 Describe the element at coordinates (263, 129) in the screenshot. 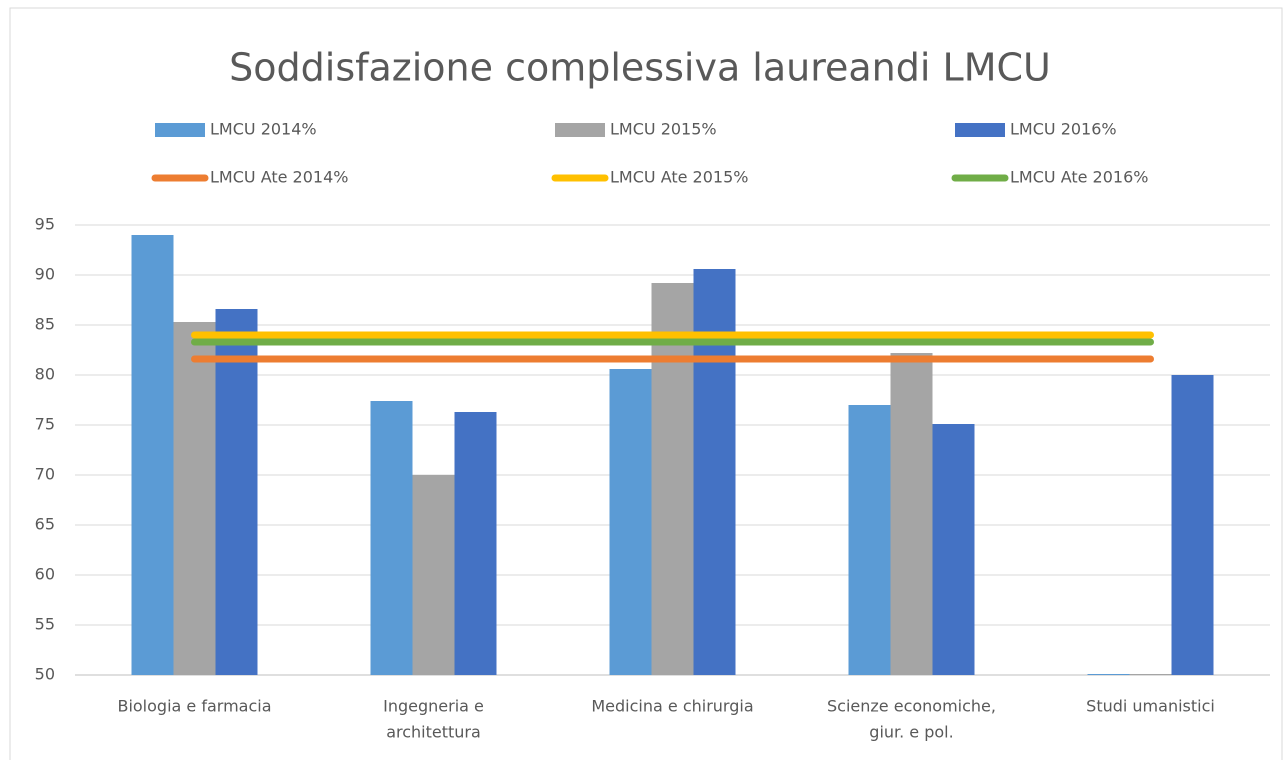

I see `legend-label: LMCU 2014%` at that location.